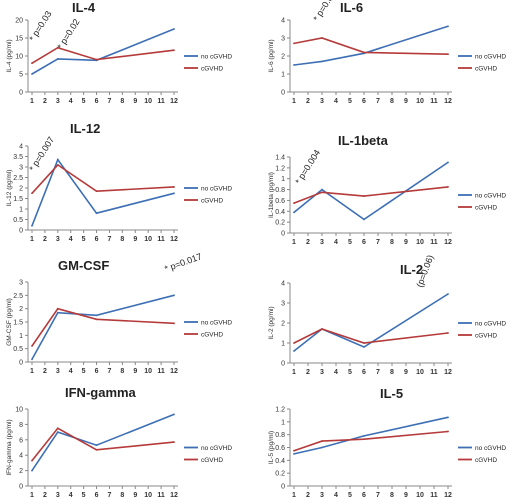 The width and height of the screenshot is (520, 497). What do you see at coordinates (21, 425) in the screenshot?
I see `y-tick-label: 8` at bounding box center [21, 425].